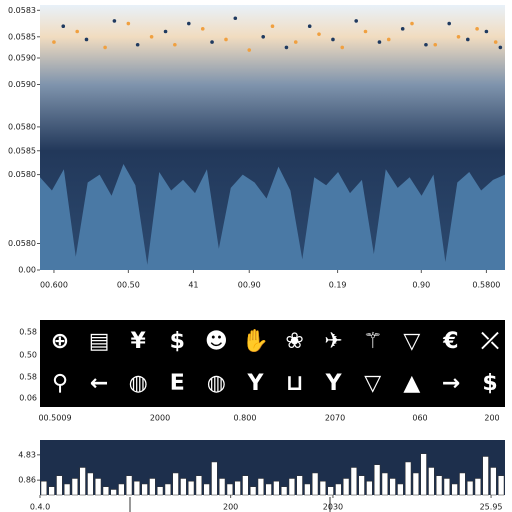 The height and width of the screenshot is (512, 512). Describe the element at coordinates (335, 418) in the screenshot. I see `axis-label: 2070` at that location.